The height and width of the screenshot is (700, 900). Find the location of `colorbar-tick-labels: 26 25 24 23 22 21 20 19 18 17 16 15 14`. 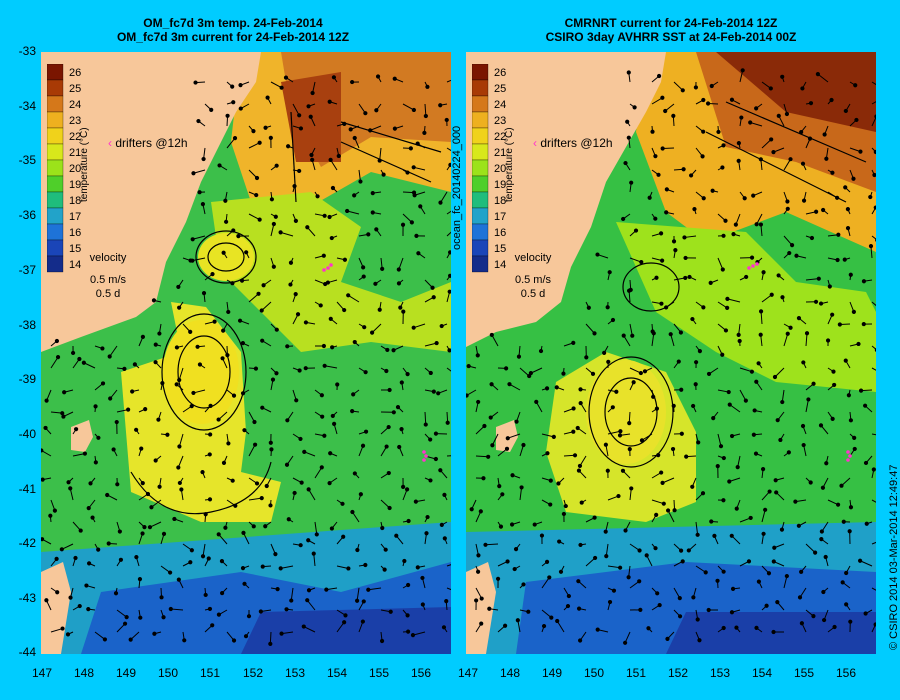

colorbar-tick-labels: 26 25 24 23 22 21 20 19 18 17 16 15 14 is located at coordinates (75, 169).